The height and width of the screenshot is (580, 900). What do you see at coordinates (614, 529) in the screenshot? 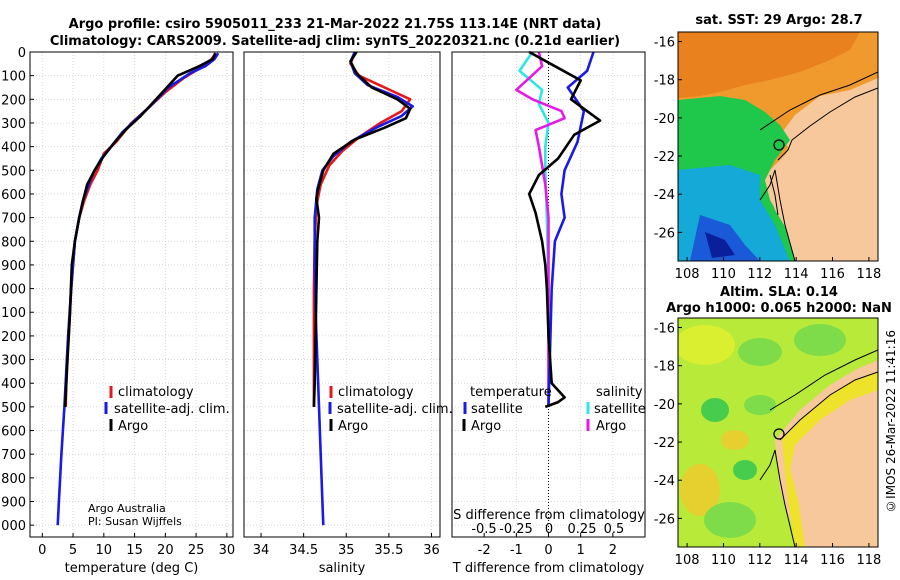
I see `s-tick-label: 0.5` at bounding box center [614, 529].